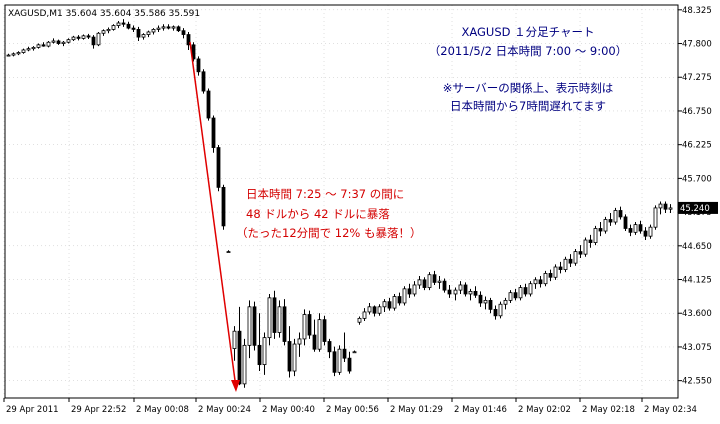 The height and width of the screenshot is (424, 720). What do you see at coordinates (213, 215) in the screenshot?
I see `crash-arrow-line` at bounding box center [213, 215].